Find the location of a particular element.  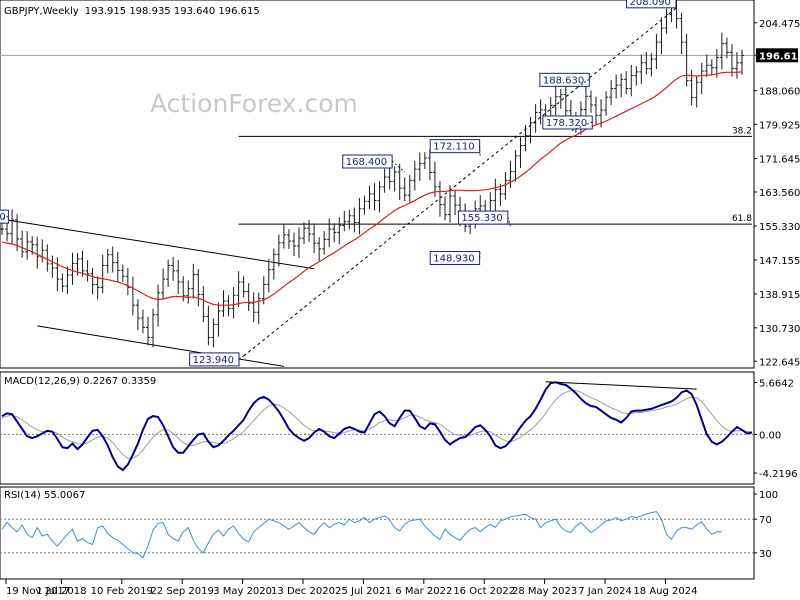

price-y-tick-label: 130.730 is located at coordinates (779, 329).